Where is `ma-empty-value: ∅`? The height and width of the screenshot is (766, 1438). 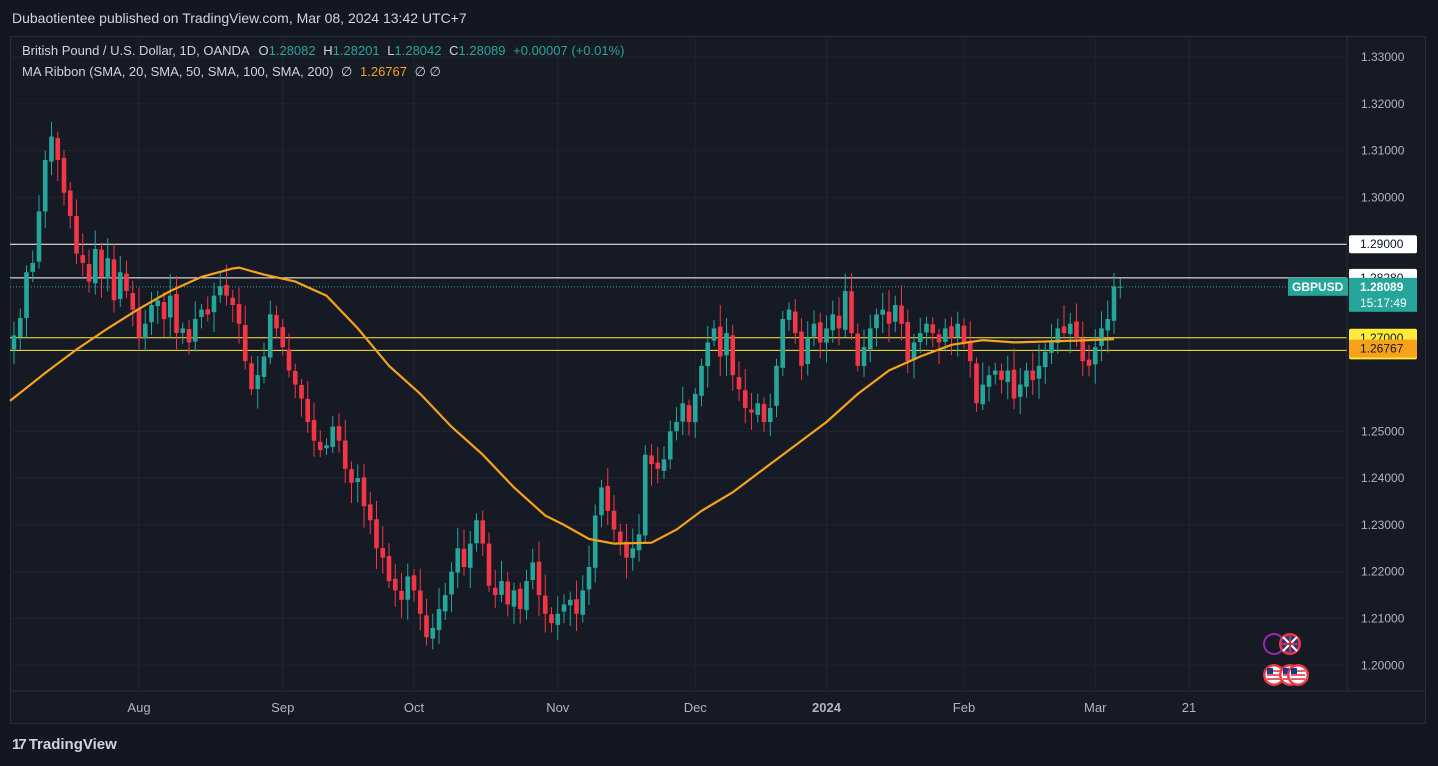 ma-empty-value: ∅ is located at coordinates (347, 71).